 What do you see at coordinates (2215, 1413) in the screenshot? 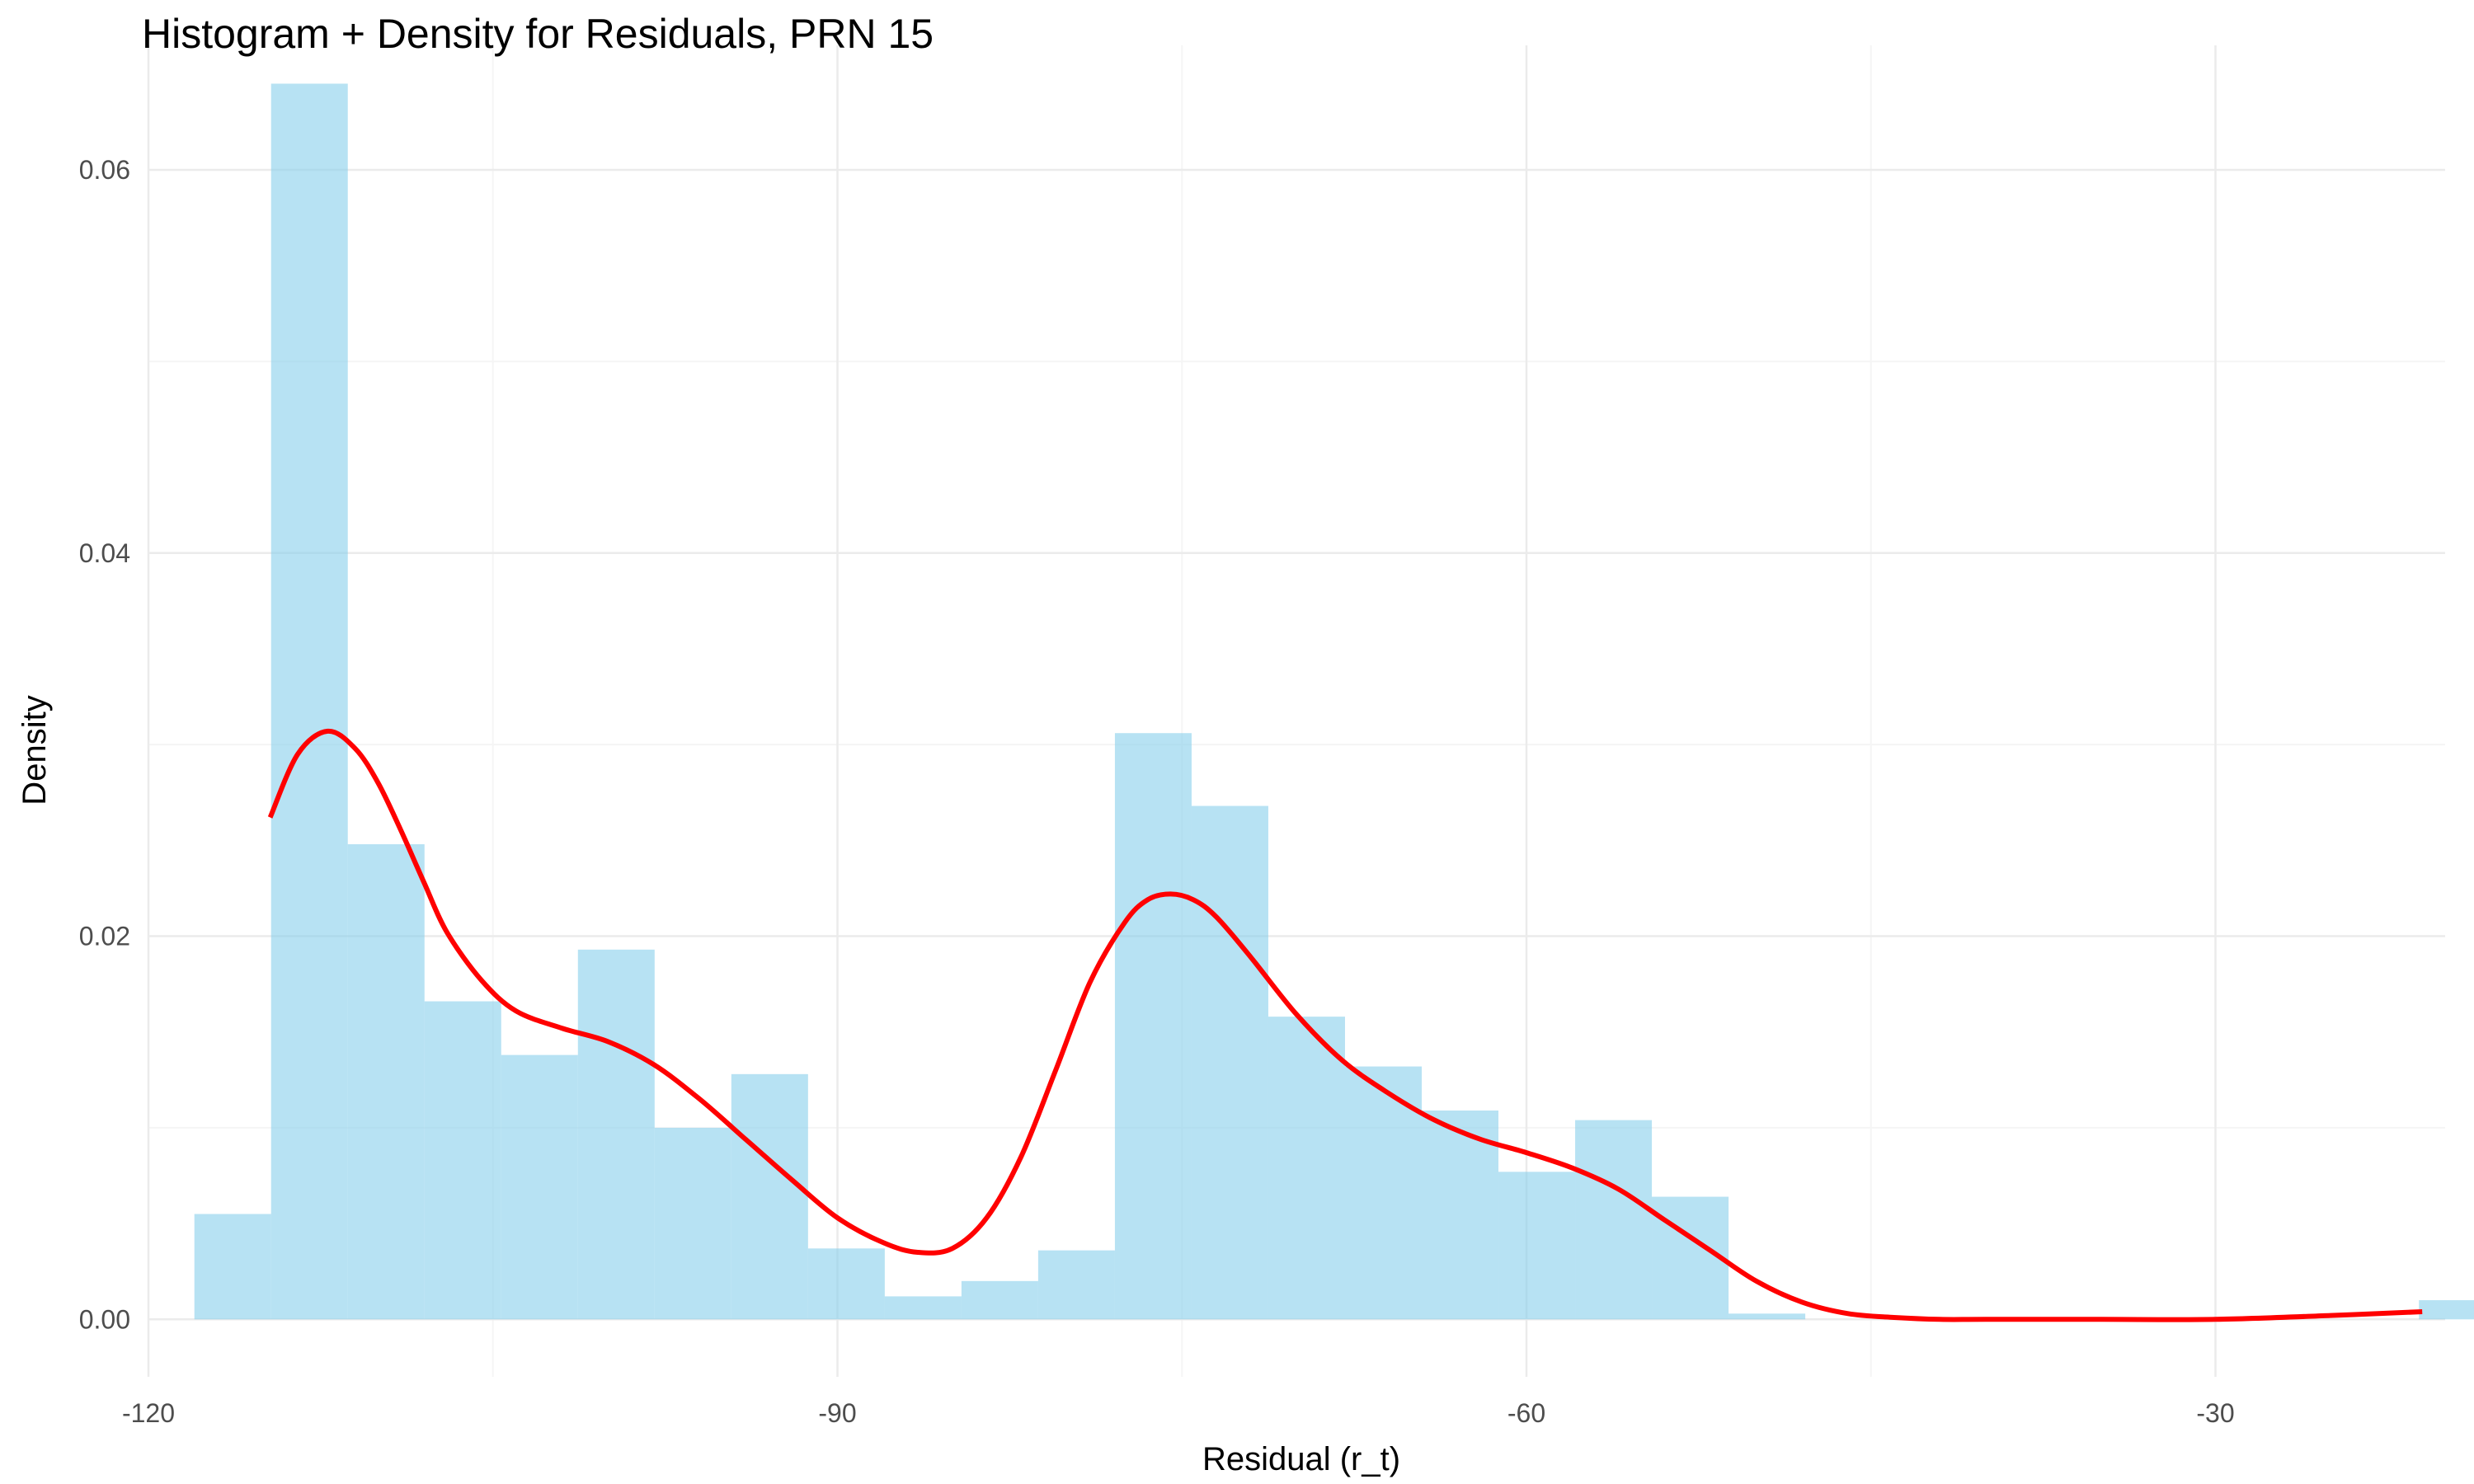
I see `x-tick-label: -30` at bounding box center [2215, 1413].